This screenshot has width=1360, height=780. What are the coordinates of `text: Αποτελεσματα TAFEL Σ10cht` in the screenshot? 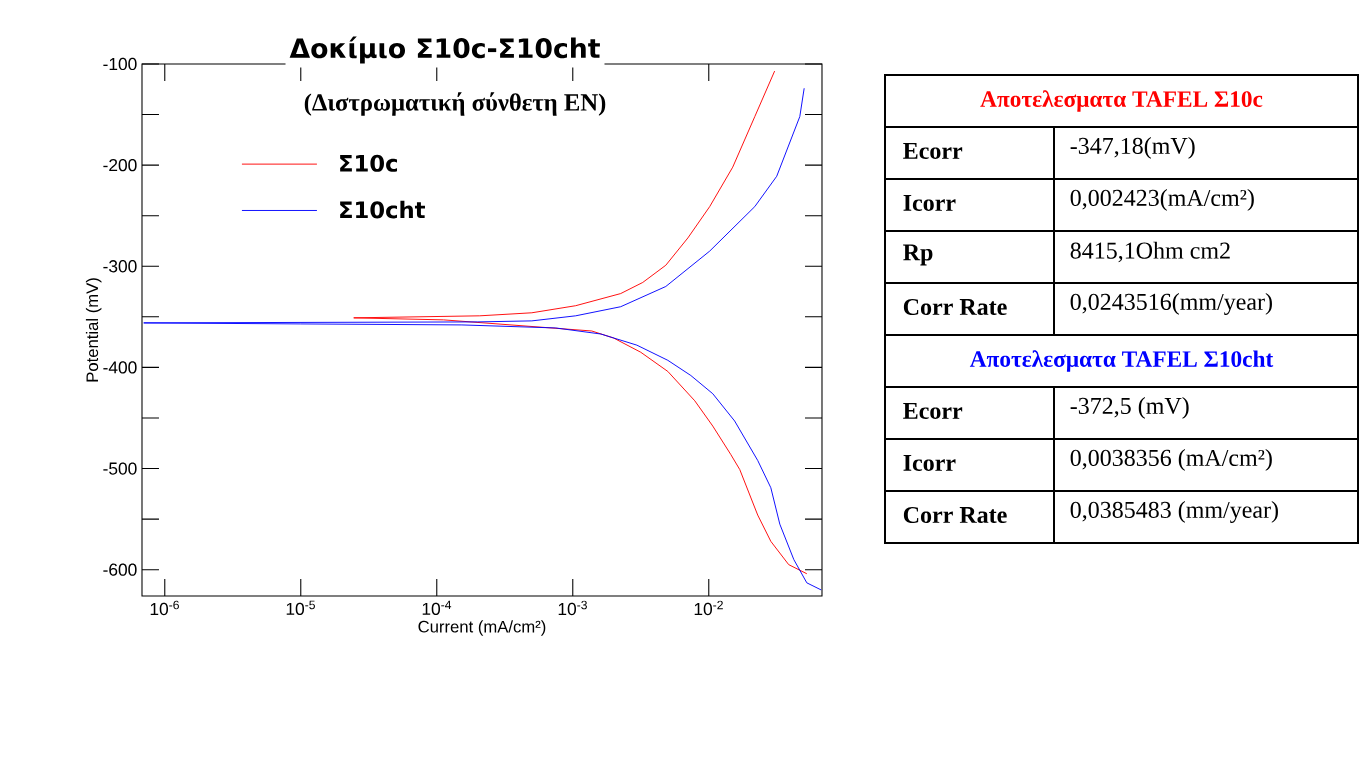 It's located at (1121, 361).